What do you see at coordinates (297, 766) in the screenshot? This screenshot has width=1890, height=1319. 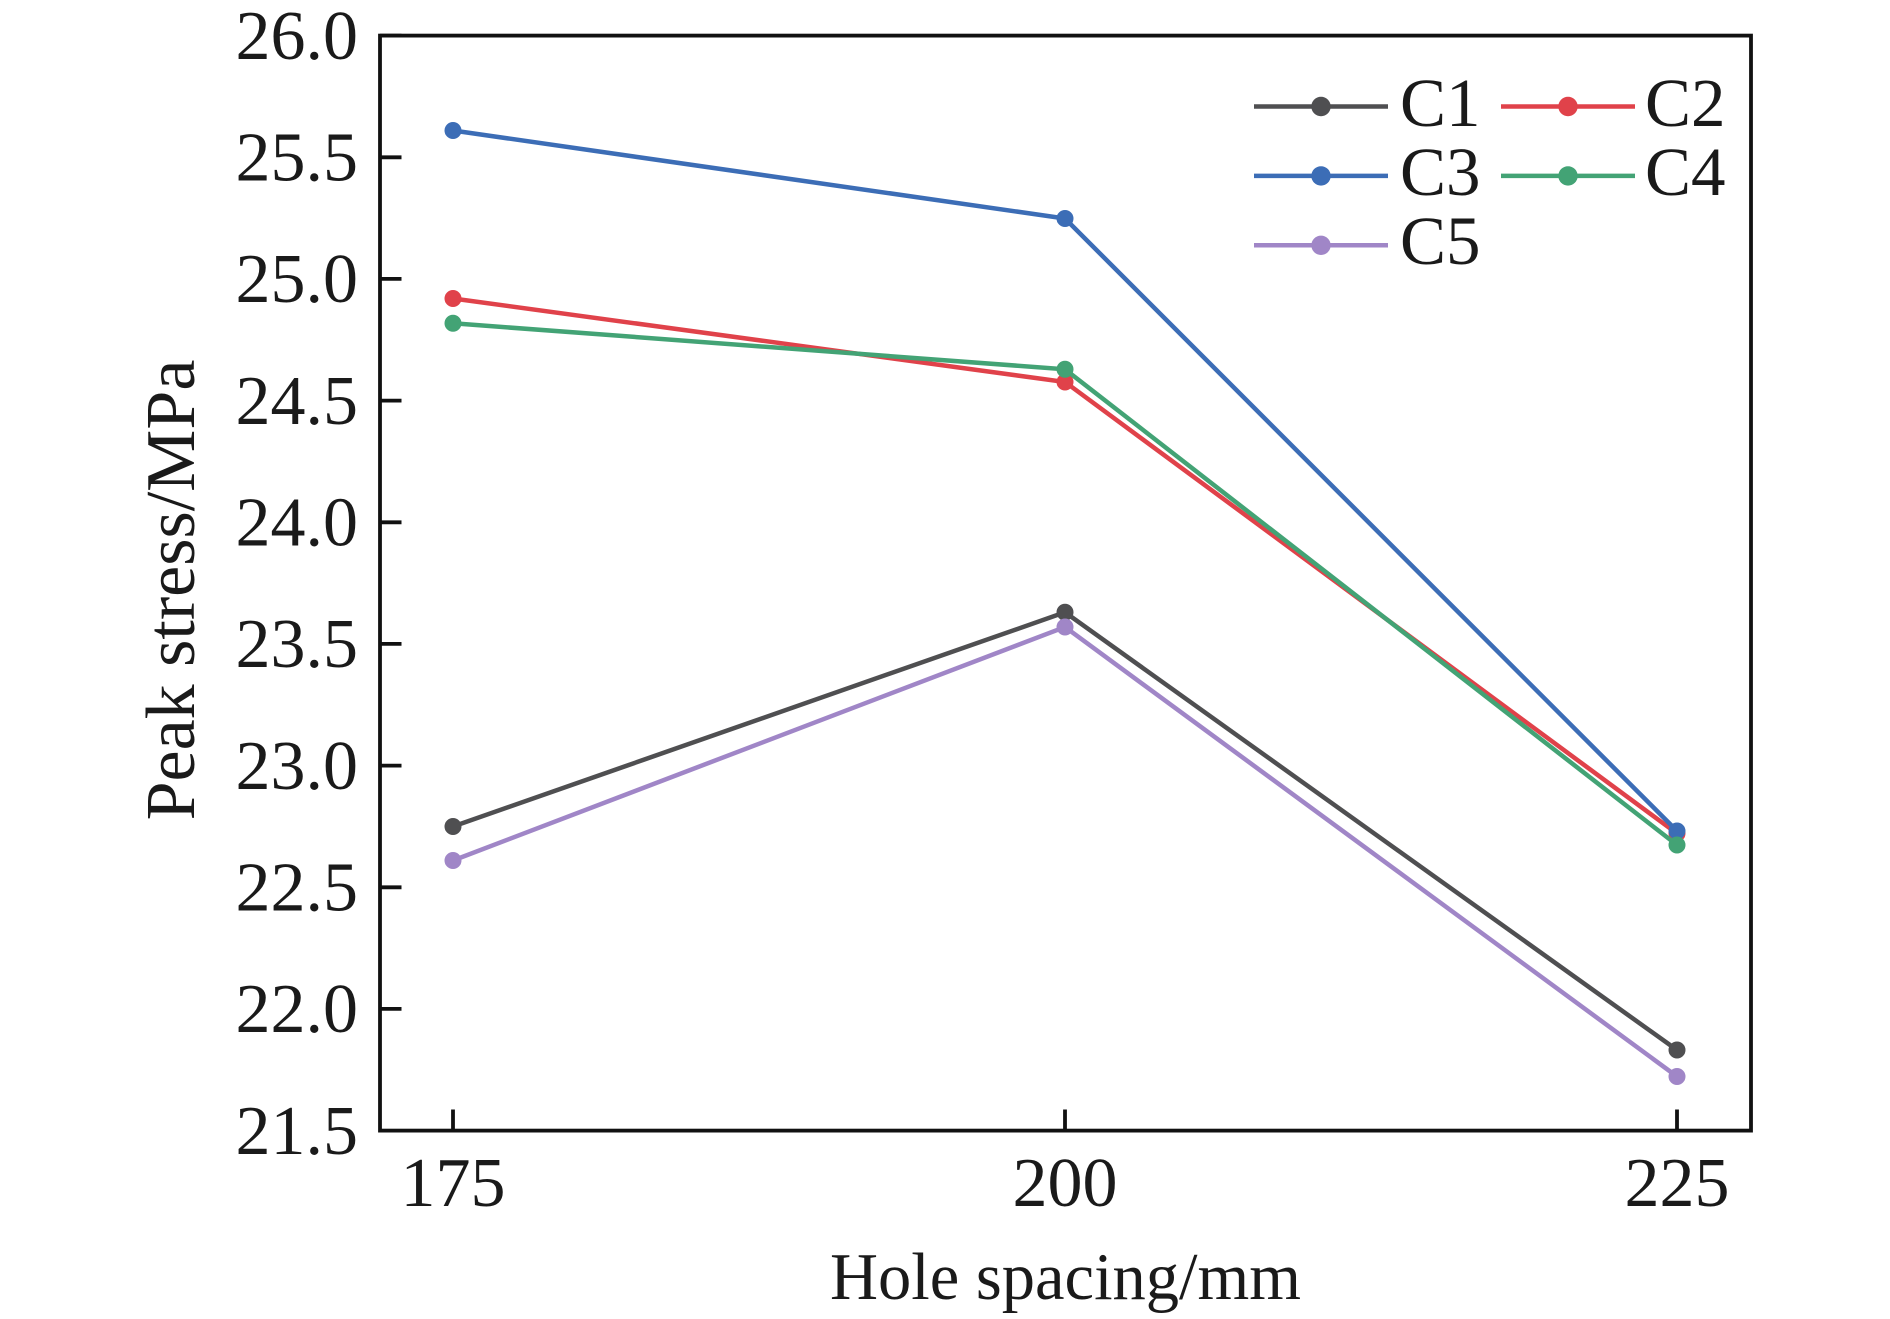 I see `svg-text: 23.0` at bounding box center [297, 766].